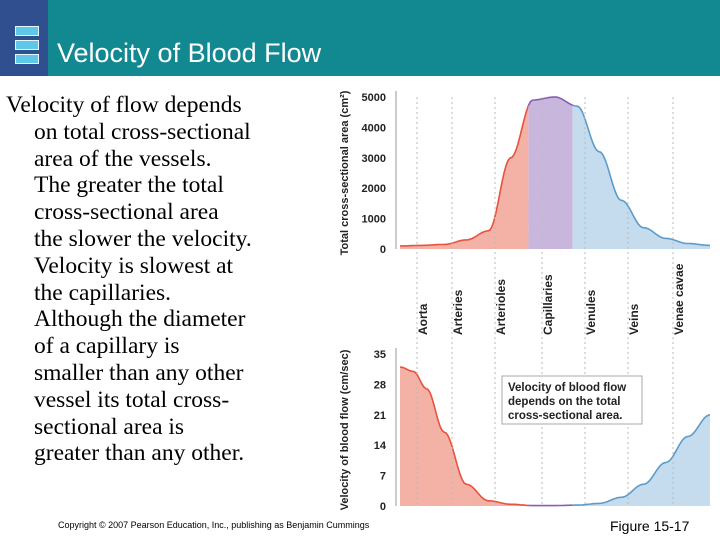  Describe the element at coordinates (634, 319) in the screenshot. I see `category-label: Veins` at that location.